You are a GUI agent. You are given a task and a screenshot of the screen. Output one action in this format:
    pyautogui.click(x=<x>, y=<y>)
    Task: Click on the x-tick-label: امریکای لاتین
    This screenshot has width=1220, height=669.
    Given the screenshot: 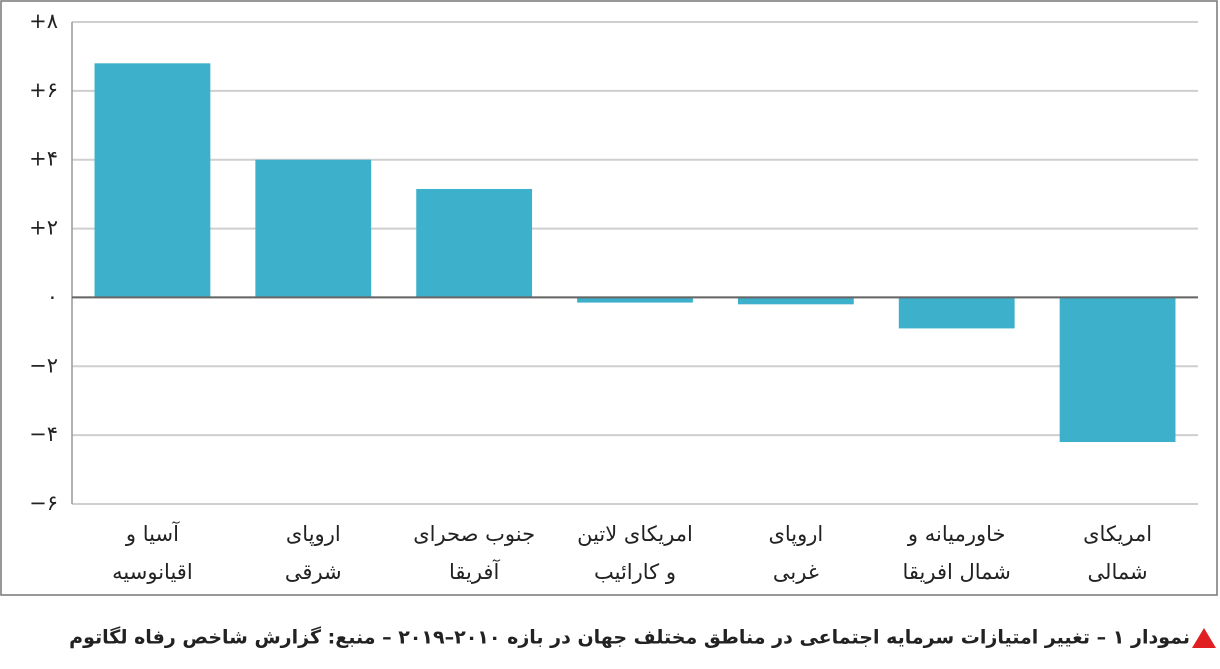 What is the action you would take?
    pyautogui.click(x=635, y=534)
    